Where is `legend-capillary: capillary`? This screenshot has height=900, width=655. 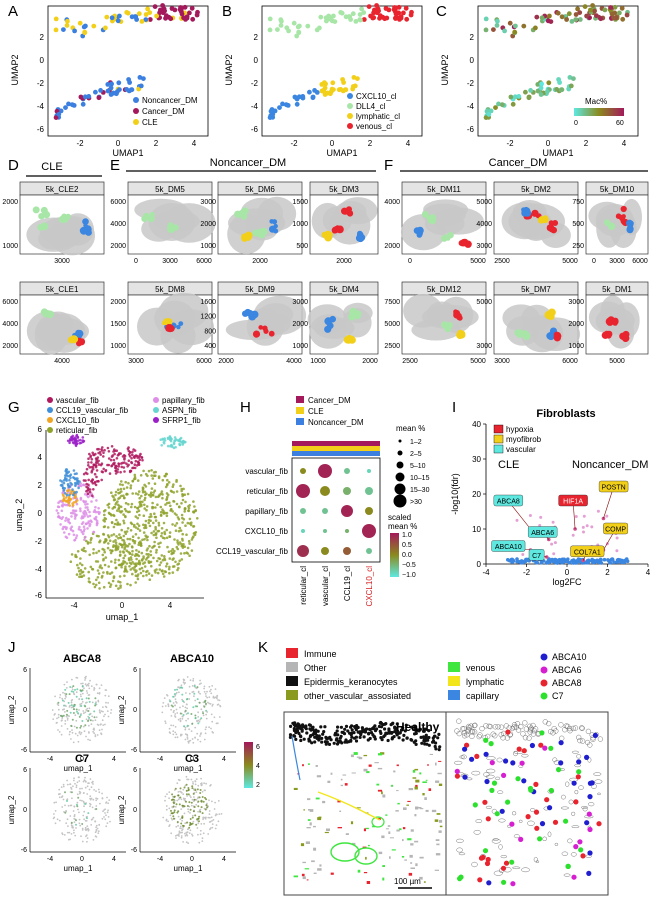
legend-capillary: capillary is located at coordinates (483, 696).